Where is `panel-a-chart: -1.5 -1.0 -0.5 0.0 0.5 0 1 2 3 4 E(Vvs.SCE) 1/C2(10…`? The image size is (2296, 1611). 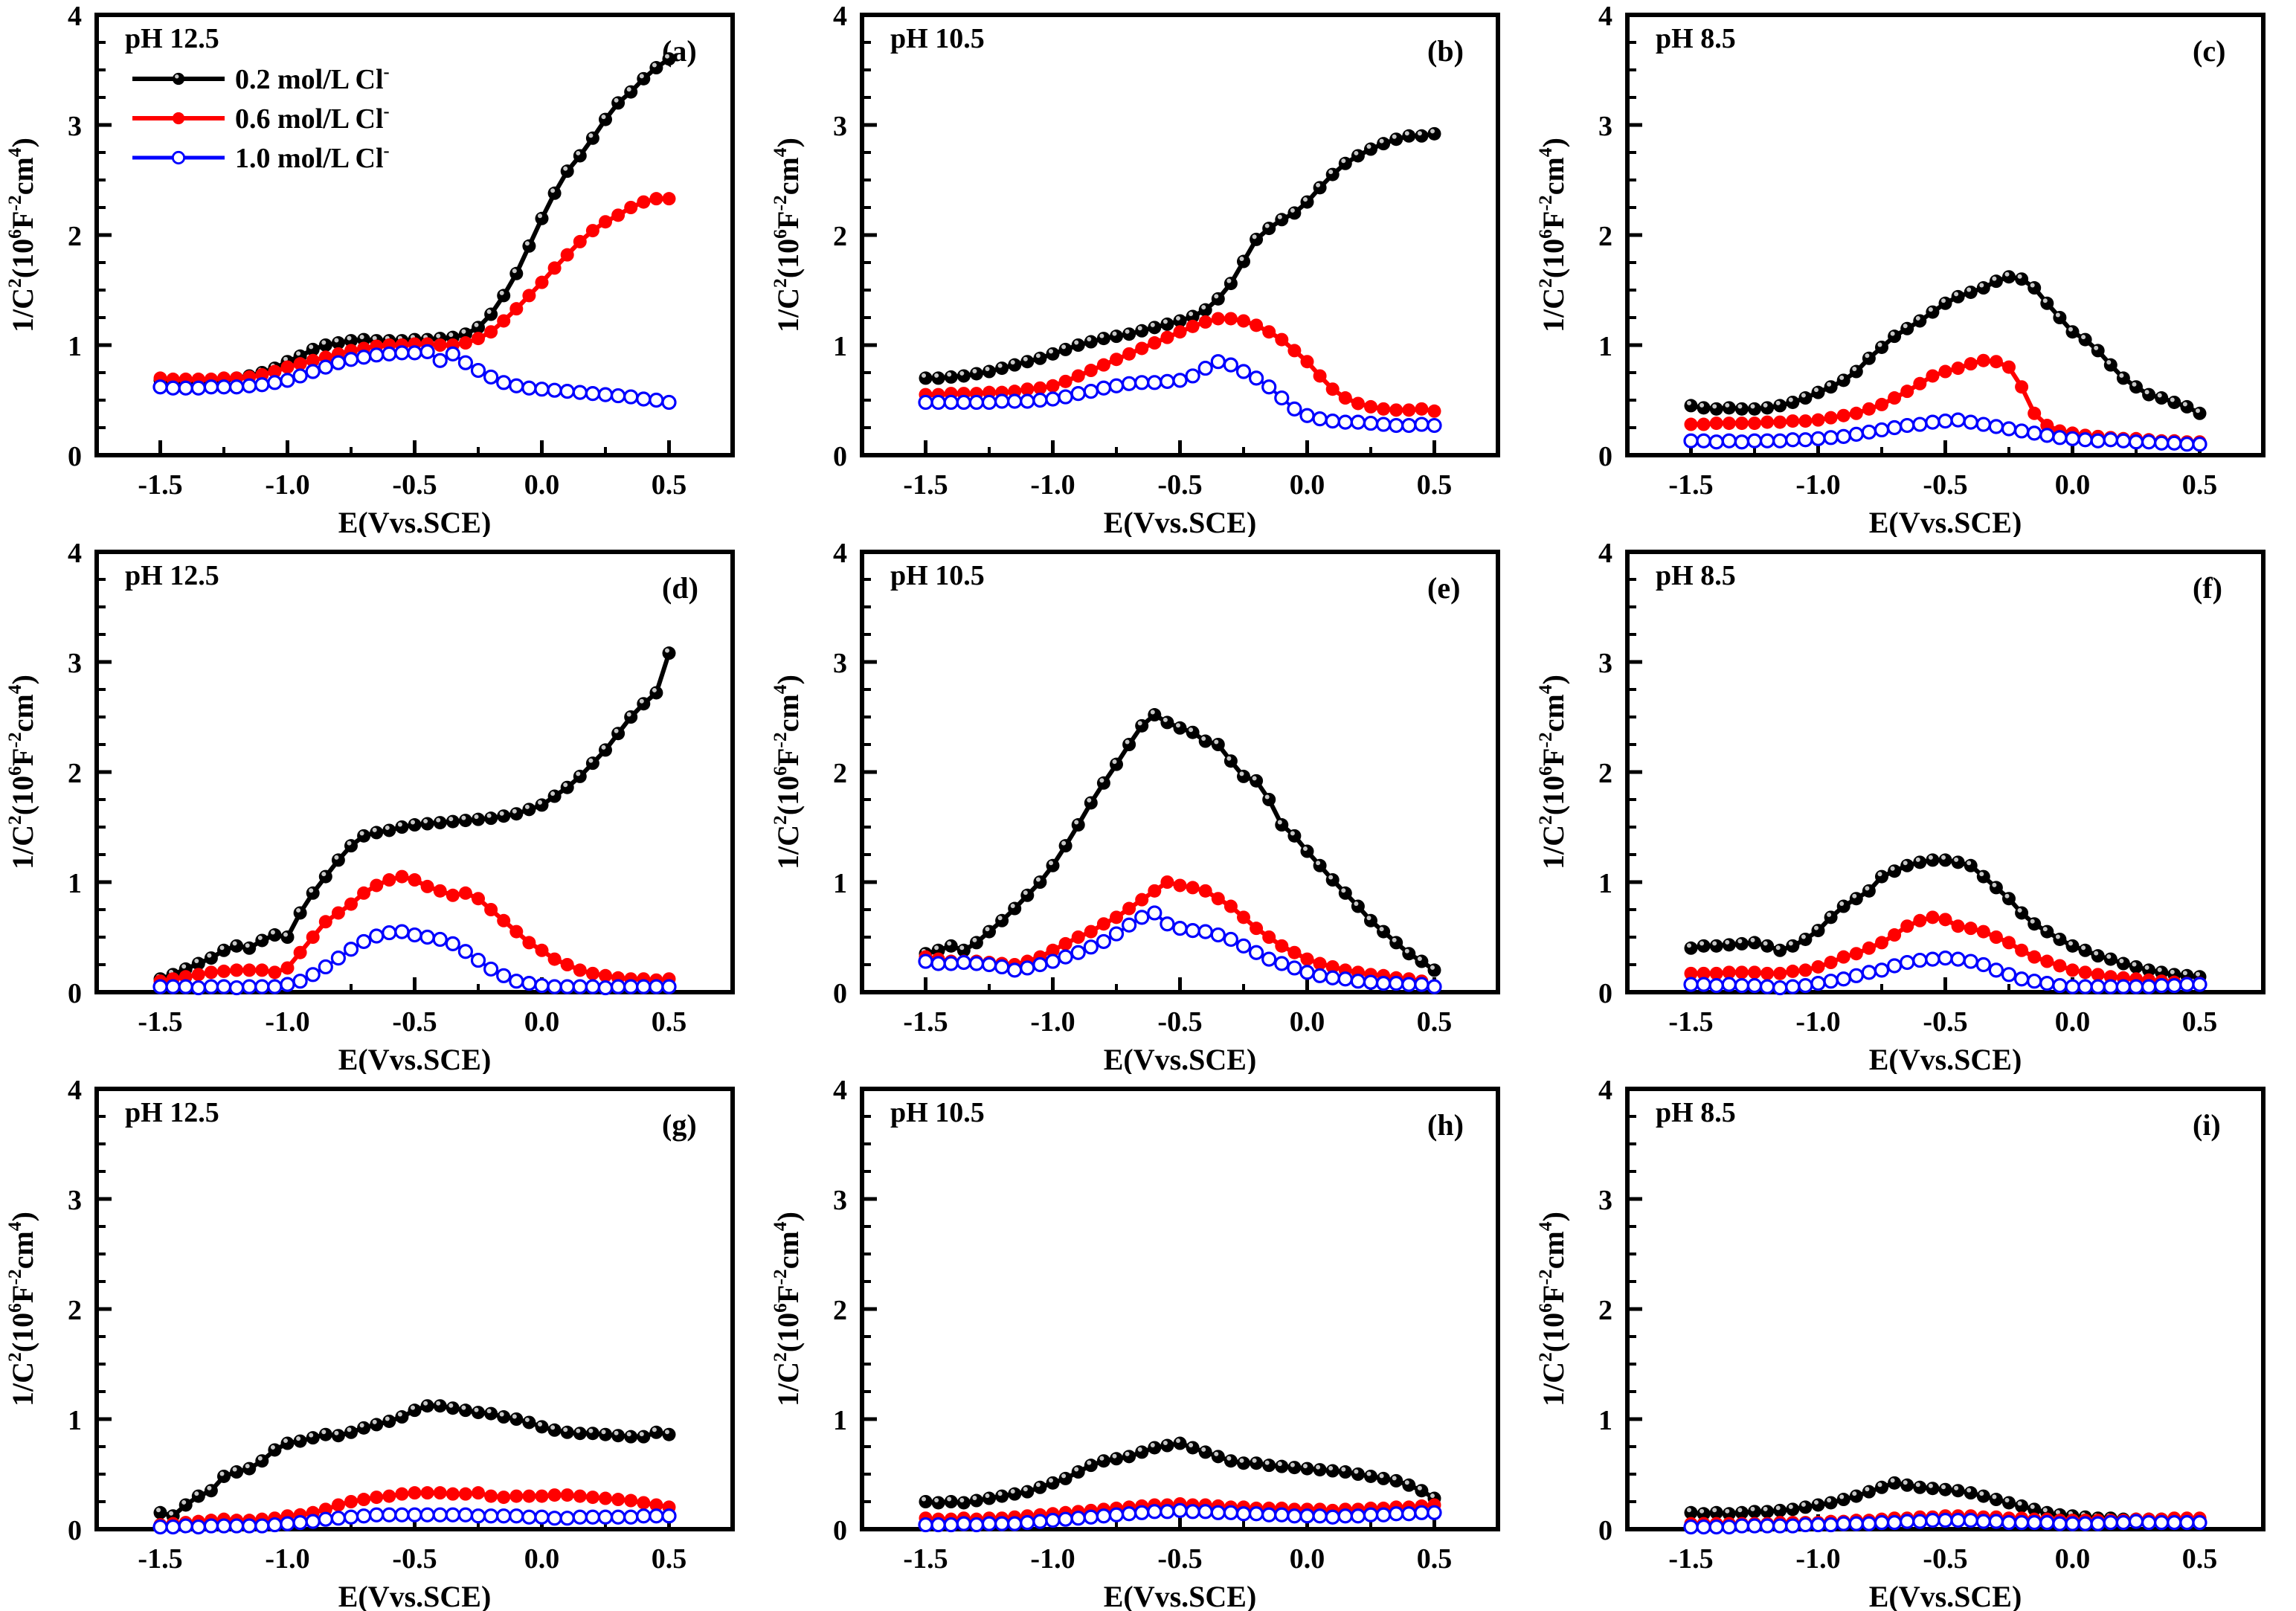
panel-a-chart: -1.5 -1.0 -0.5 0.0 0.5 0 1 2 3 4 E(Vvs.SCE) 1/C2(10… is located at coordinates (369, 269).